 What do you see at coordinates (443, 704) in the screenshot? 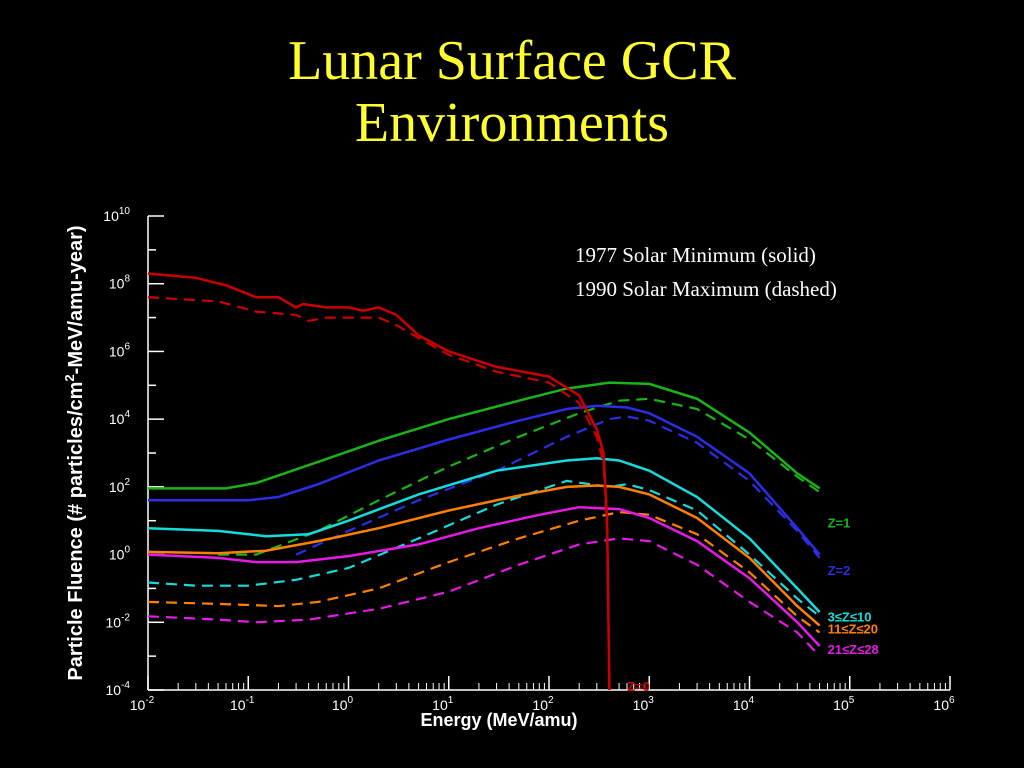
I see `x-tick-label: 10¹` at bounding box center [443, 704].